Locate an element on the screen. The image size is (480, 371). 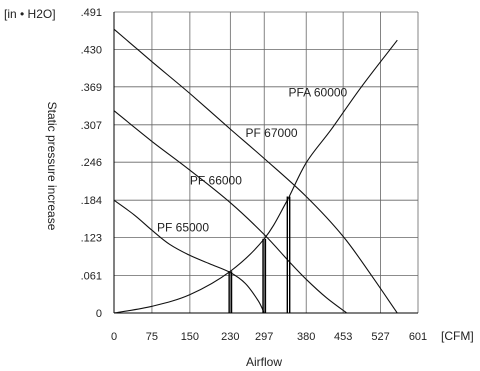
x-tick-label: 0 is located at coordinates (114, 337).